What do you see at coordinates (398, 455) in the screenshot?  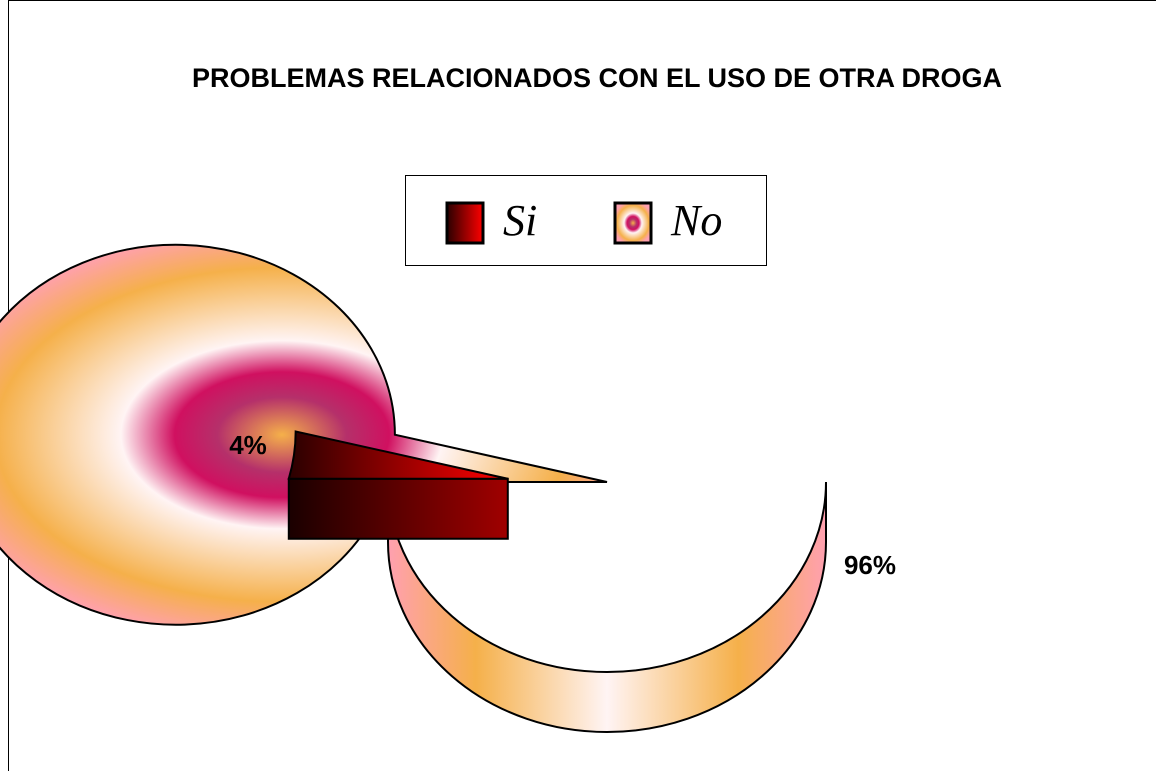 I see `pie-slice` at bounding box center [398, 455].